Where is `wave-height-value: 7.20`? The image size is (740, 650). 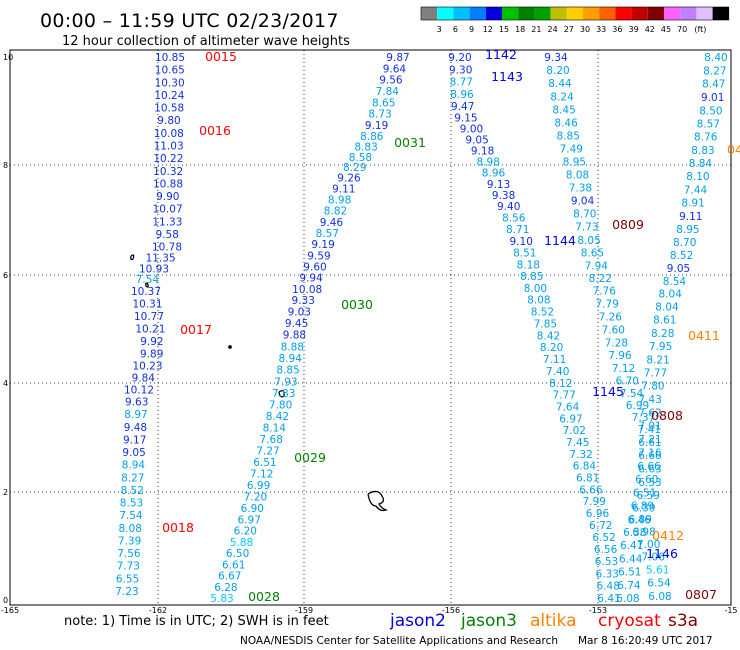
wave-height-value: 7.20 is located at coordinates (255, 497).